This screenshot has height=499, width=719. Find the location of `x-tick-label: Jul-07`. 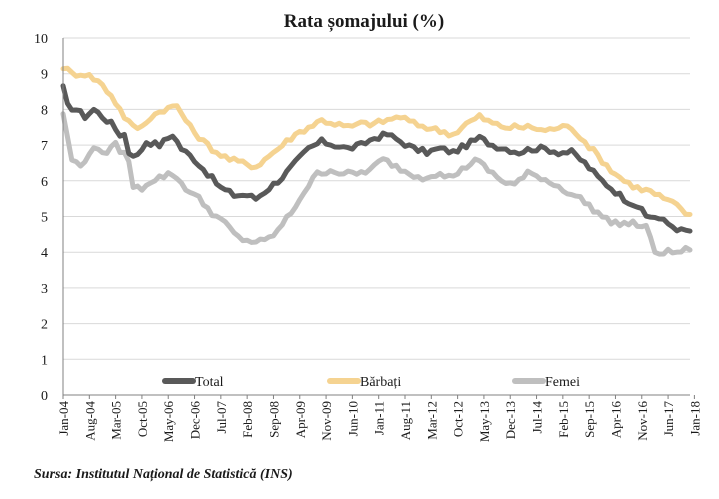

x-tick-label: Jul-07 is located at coordinates (221, 417).